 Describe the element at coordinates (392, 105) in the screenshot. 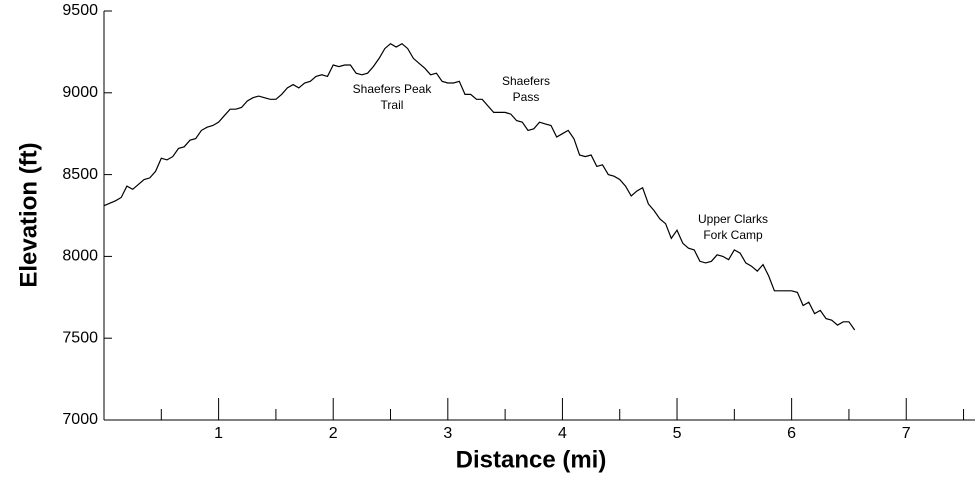

I see `annotation: Trail` at that location.